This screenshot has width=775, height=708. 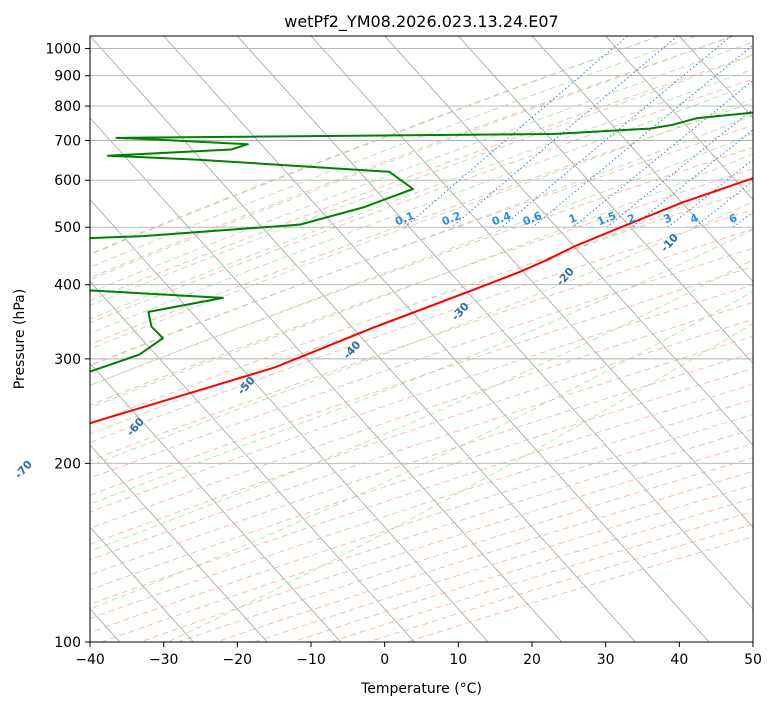 I want to click on x-axis-label: Temperature (°C), so click(x=421, y=689).